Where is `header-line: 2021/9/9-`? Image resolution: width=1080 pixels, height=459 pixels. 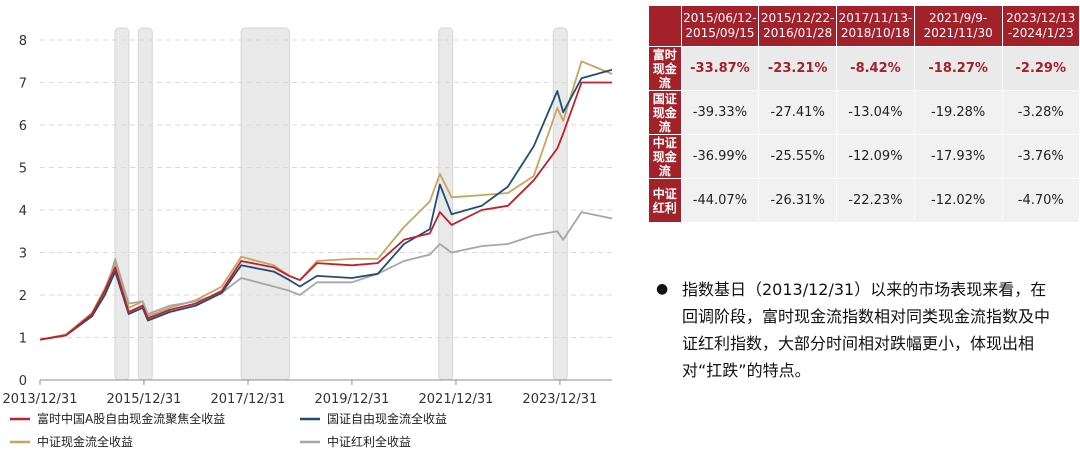 header-line: 2021/9/9- is located at coordinates (958, 18).